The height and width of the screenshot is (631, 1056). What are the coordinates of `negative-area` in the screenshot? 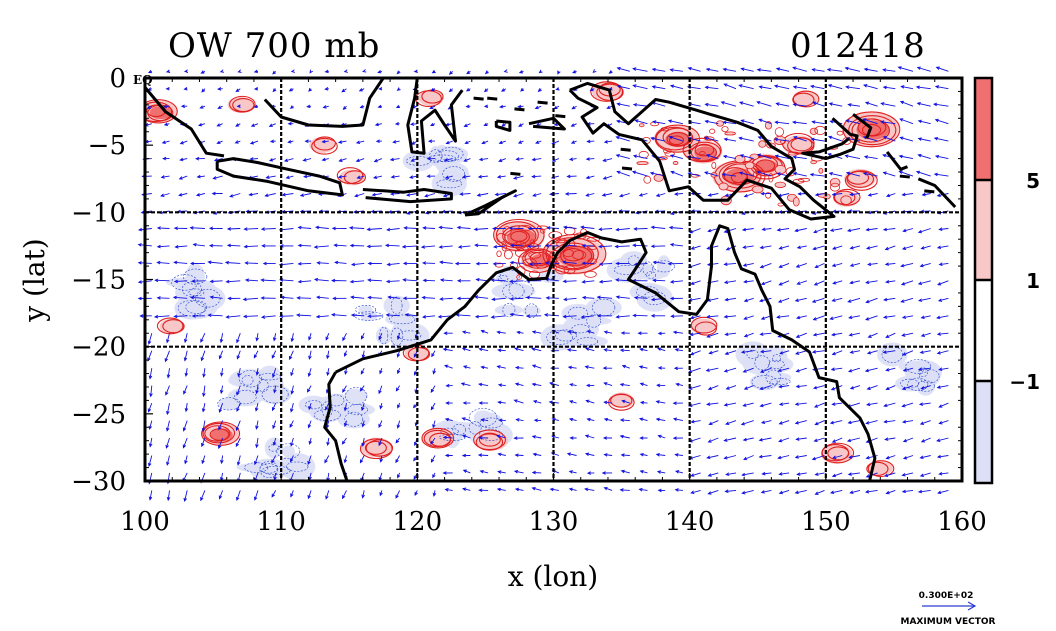 It's located at (509, 310).